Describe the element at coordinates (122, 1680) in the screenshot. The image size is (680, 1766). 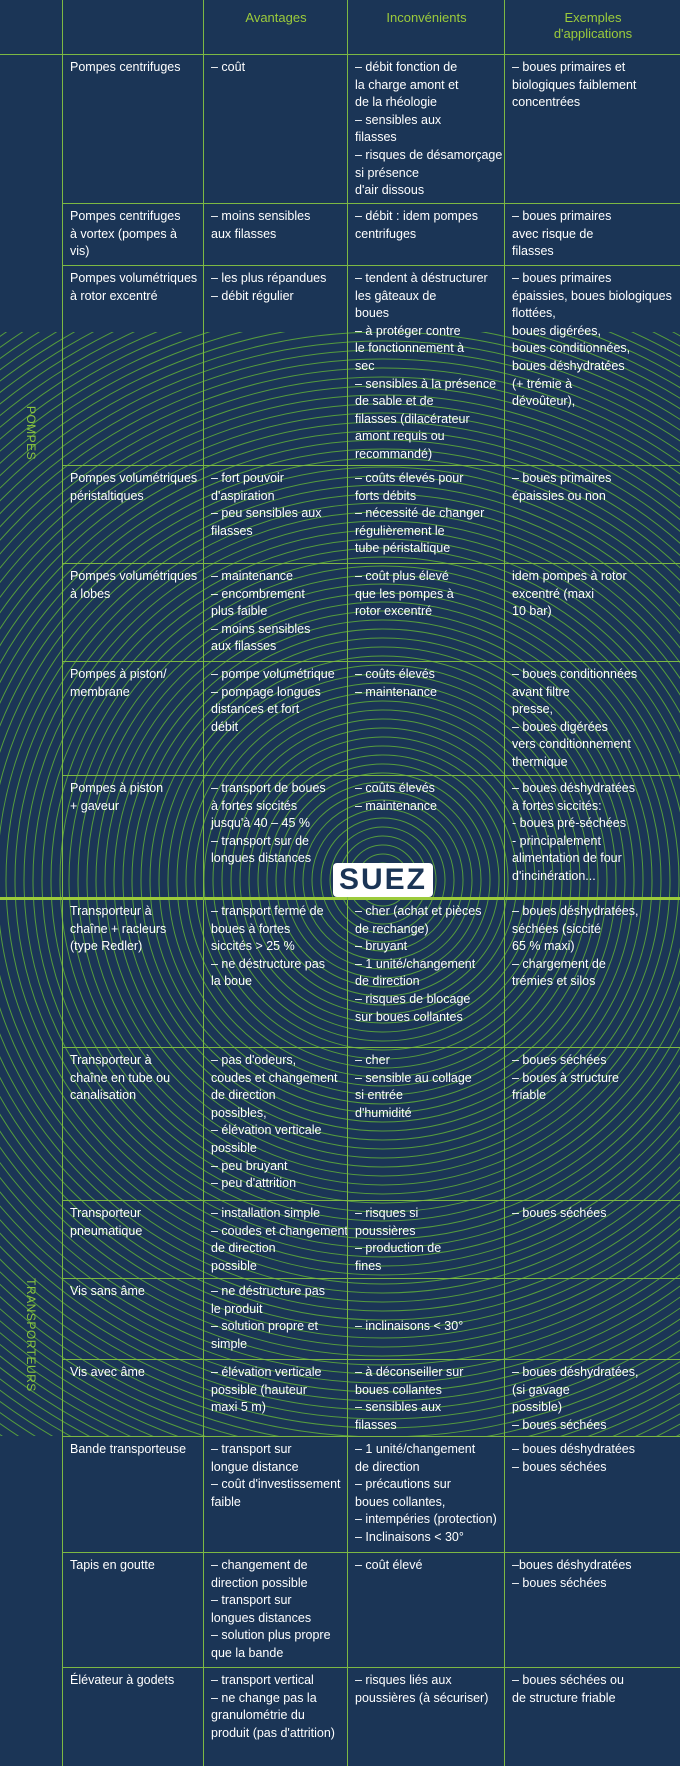
I see `text-line: Élévateur à godets` at that location.